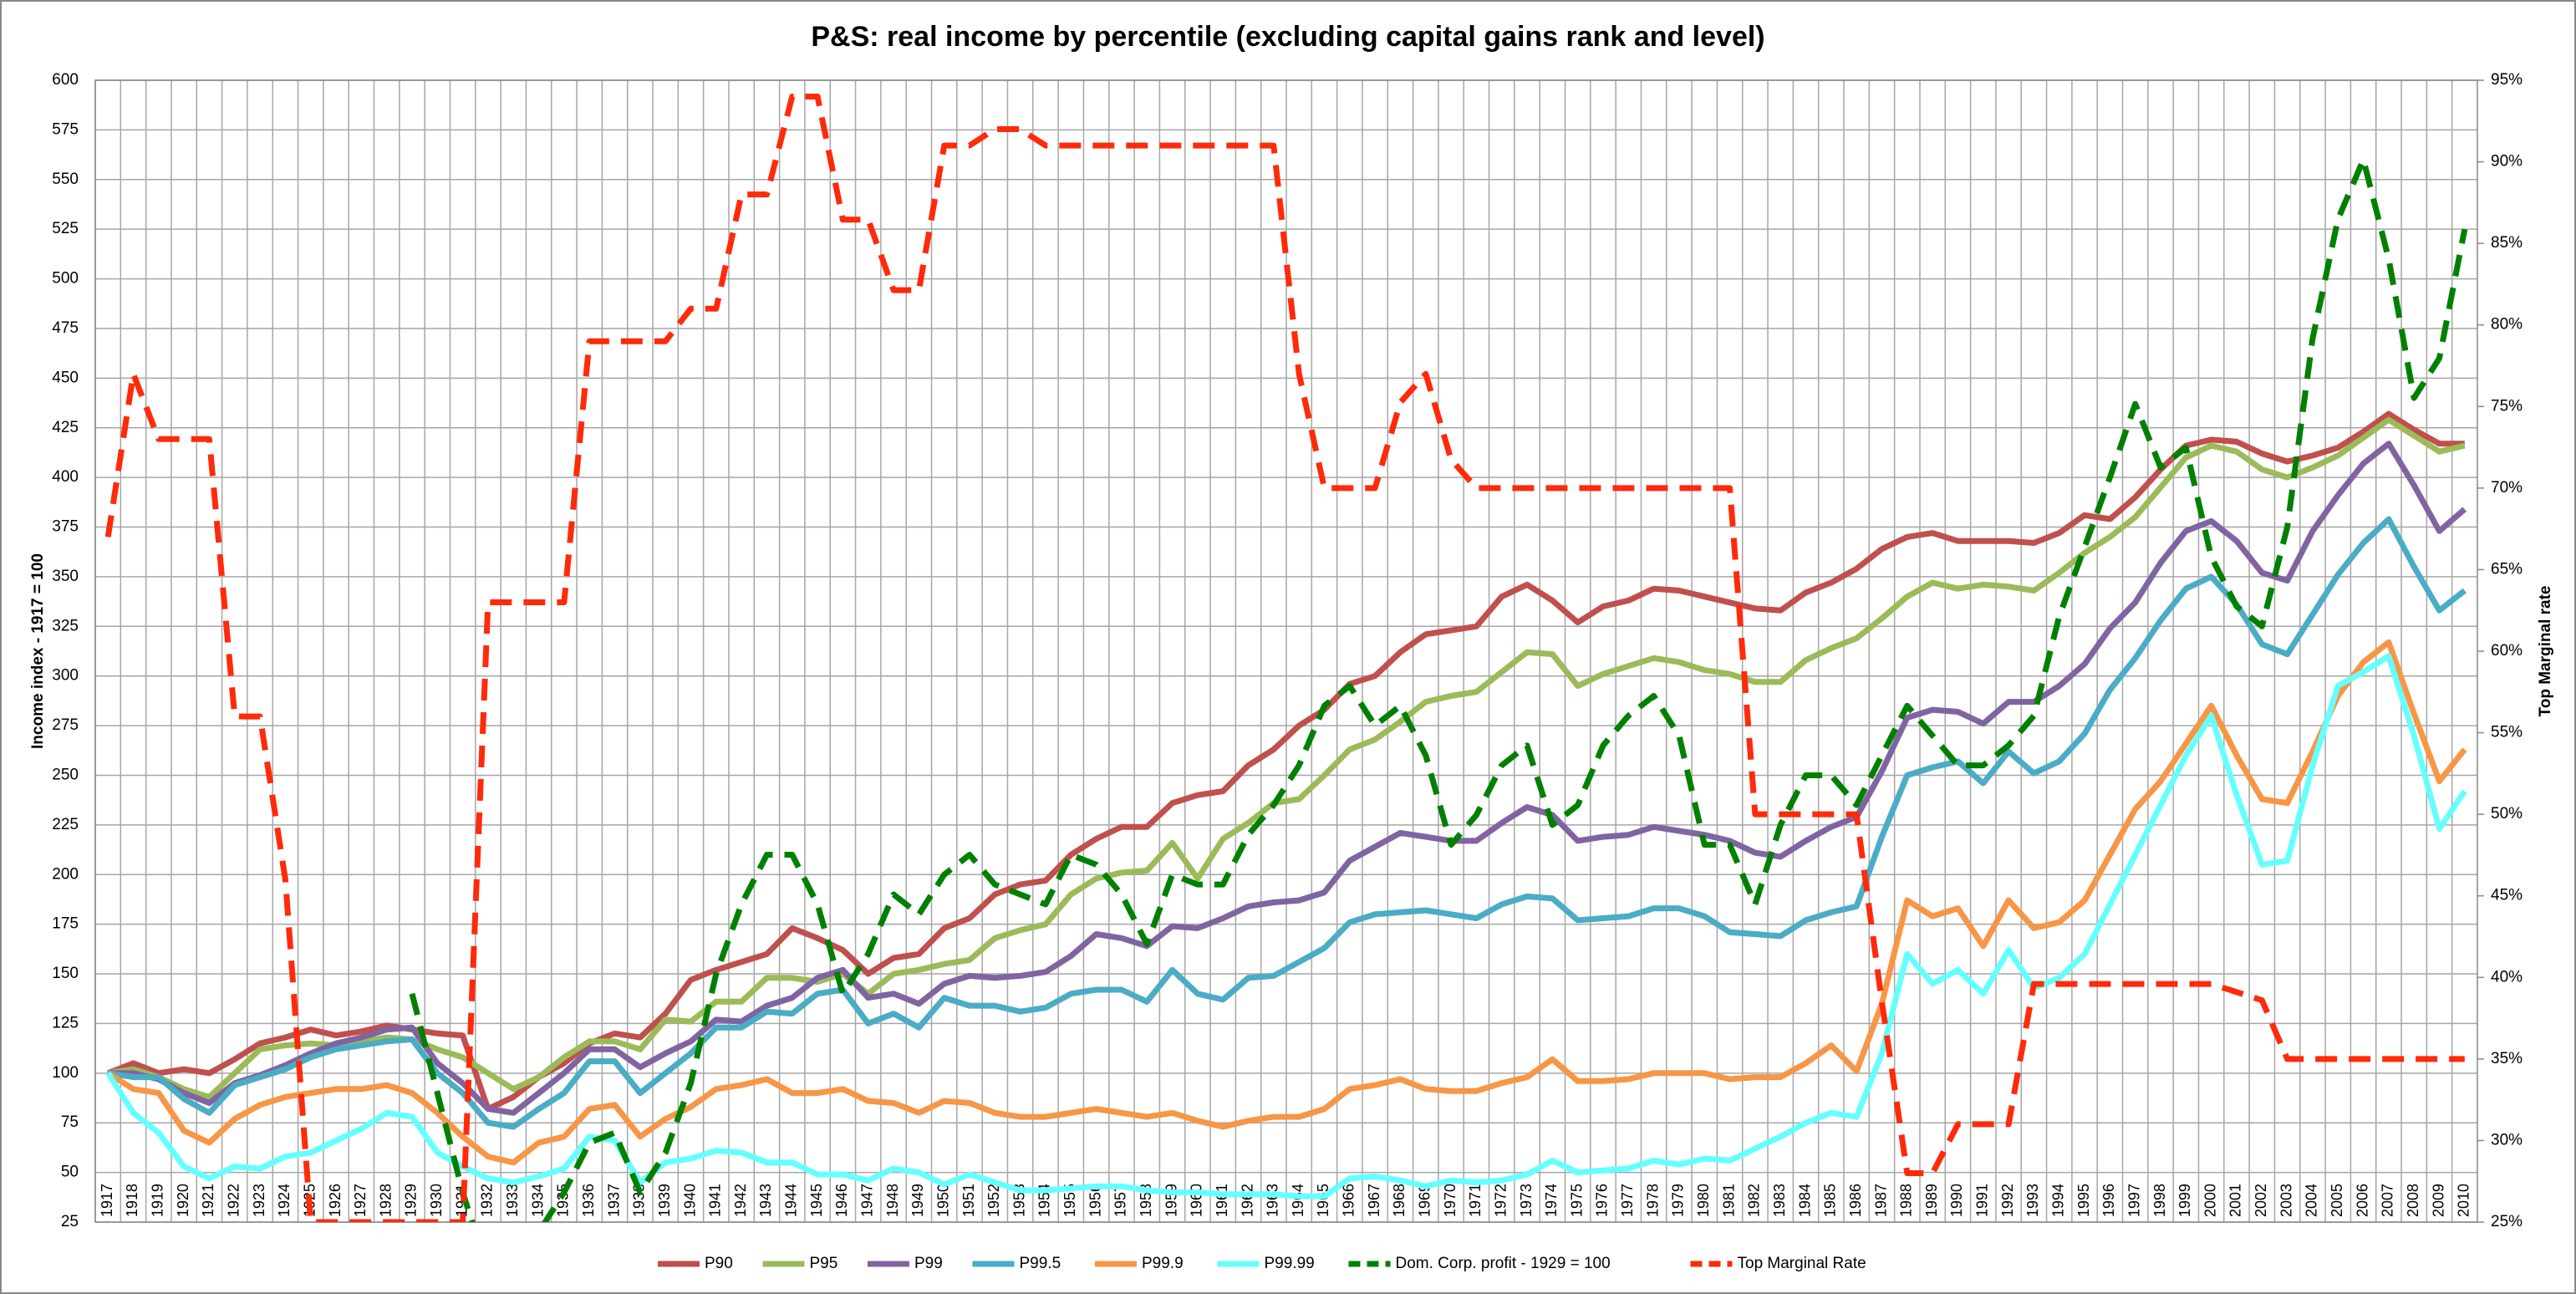 This screenshot has width=2576, height=1294. I want to click on x-tick-label: 2003, so click(2286, 1200).